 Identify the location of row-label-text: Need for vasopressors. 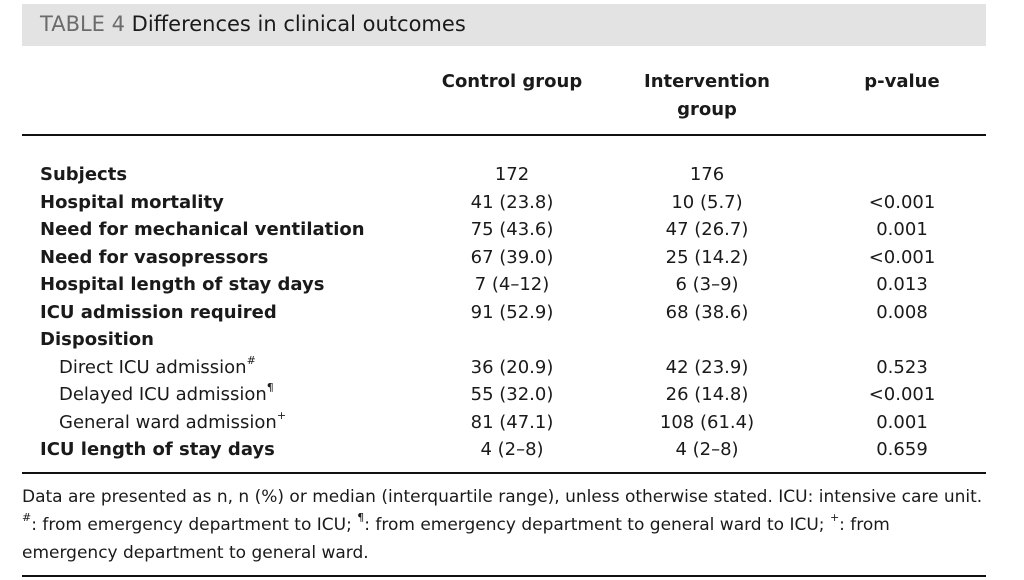
(154, 257).